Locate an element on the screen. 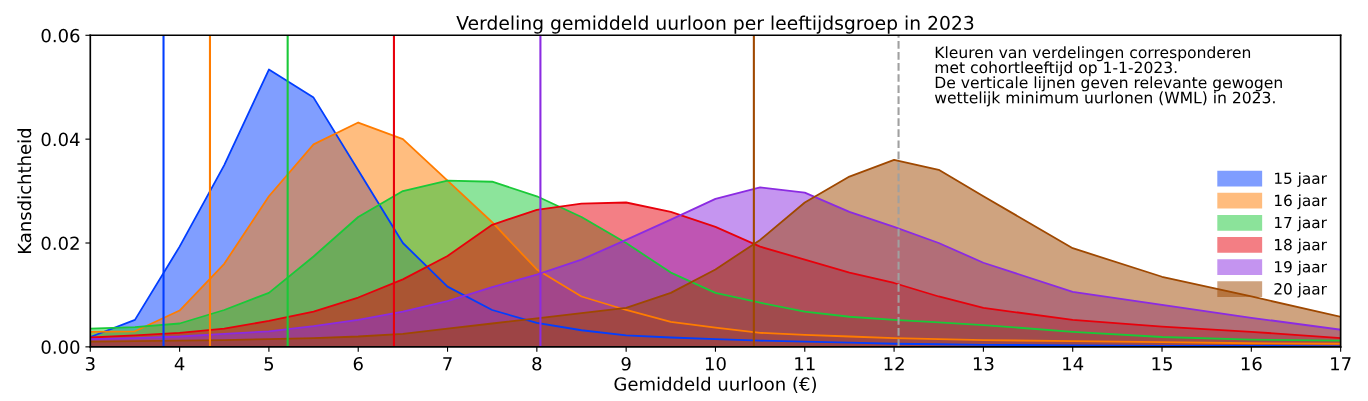 This screenshot has width=1368, height=401. legend-label: 16 jaar is located at coordinates (1301, 202).